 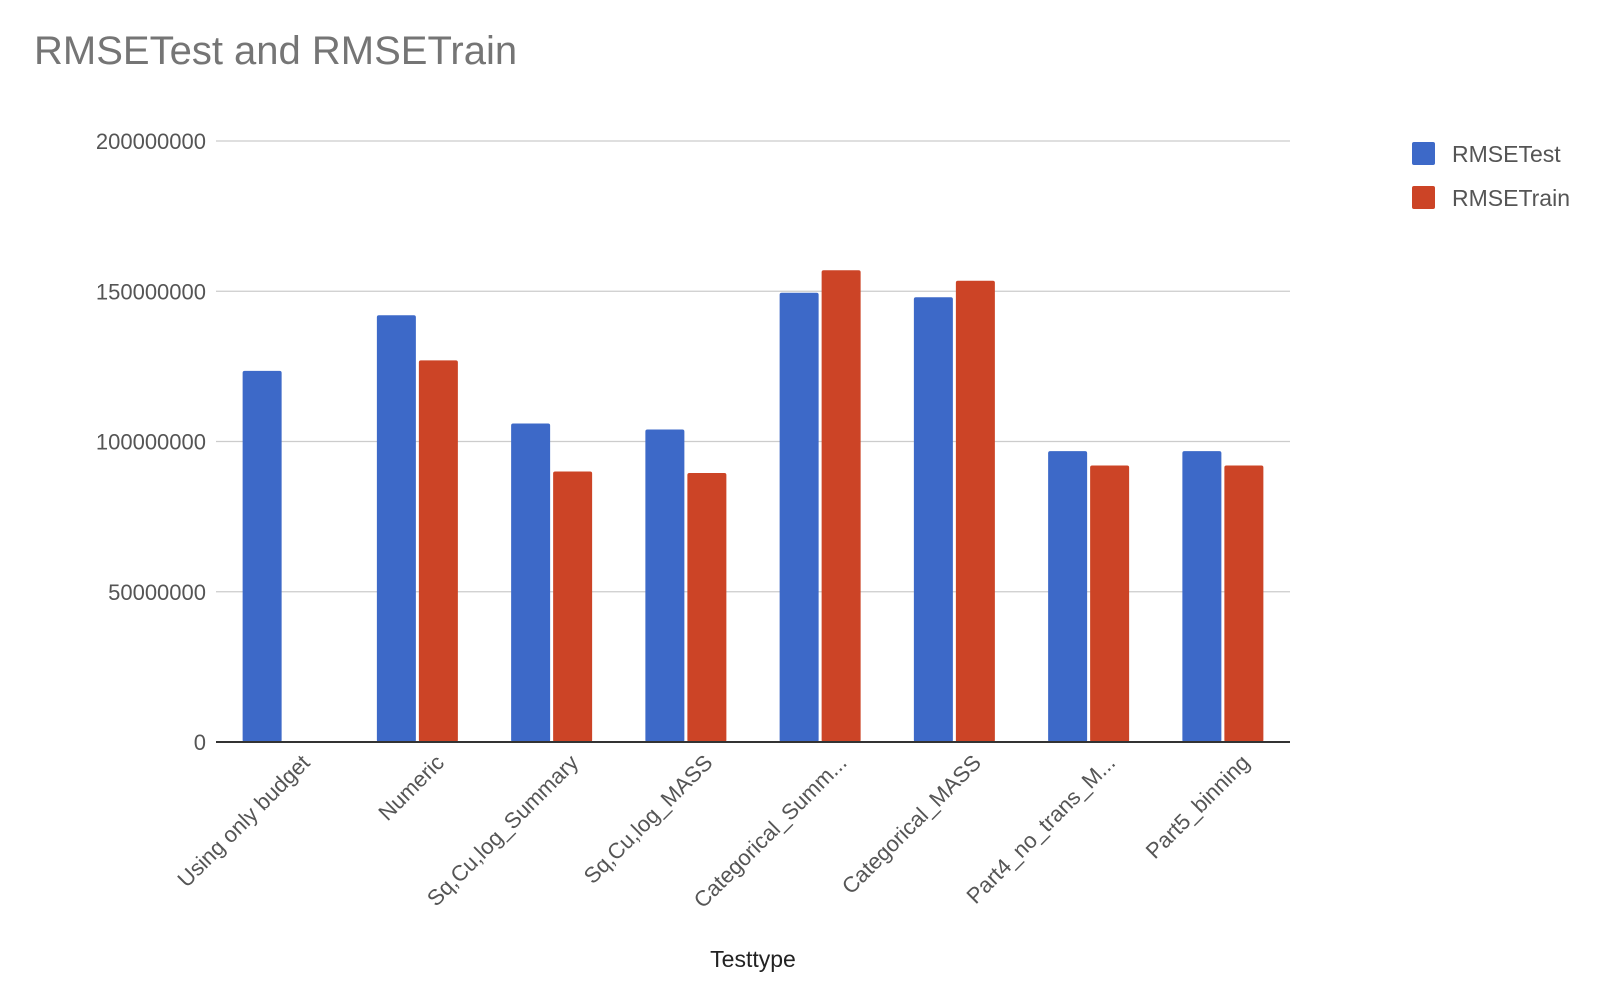 What do you see at coordinates (200, 742) in the screenshot?
I see `y-tick-label: 0` at bounding box center [200, 742].